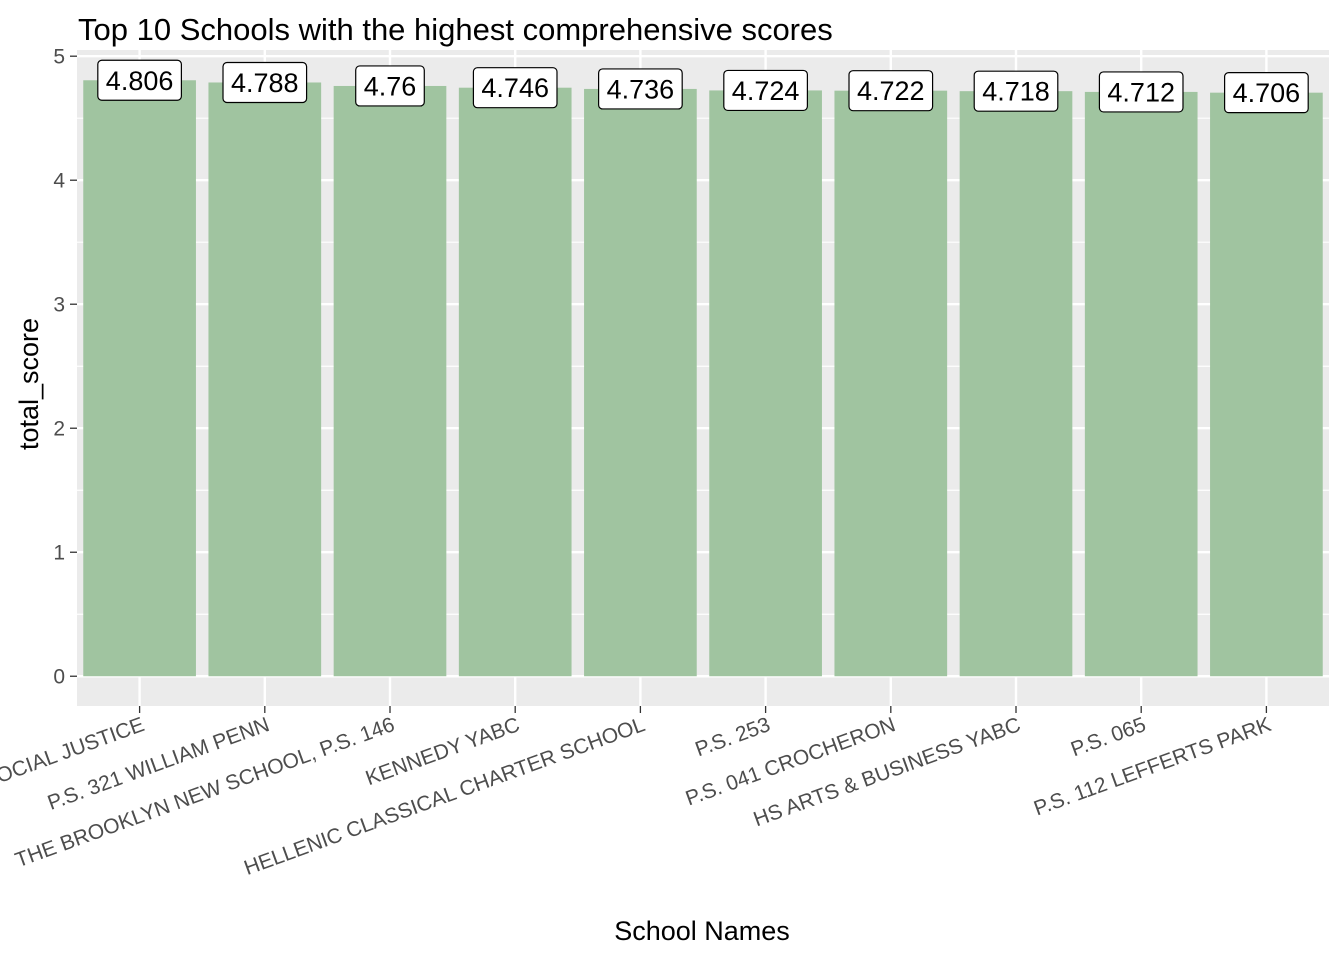 This screenshot has height=960, width=1344. I want to click on x-tick-label: P.S. 253, so click(732, 737).